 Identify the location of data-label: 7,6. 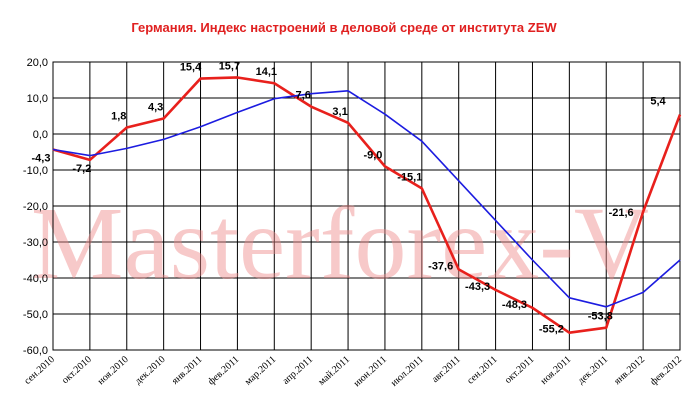
(303, 96).